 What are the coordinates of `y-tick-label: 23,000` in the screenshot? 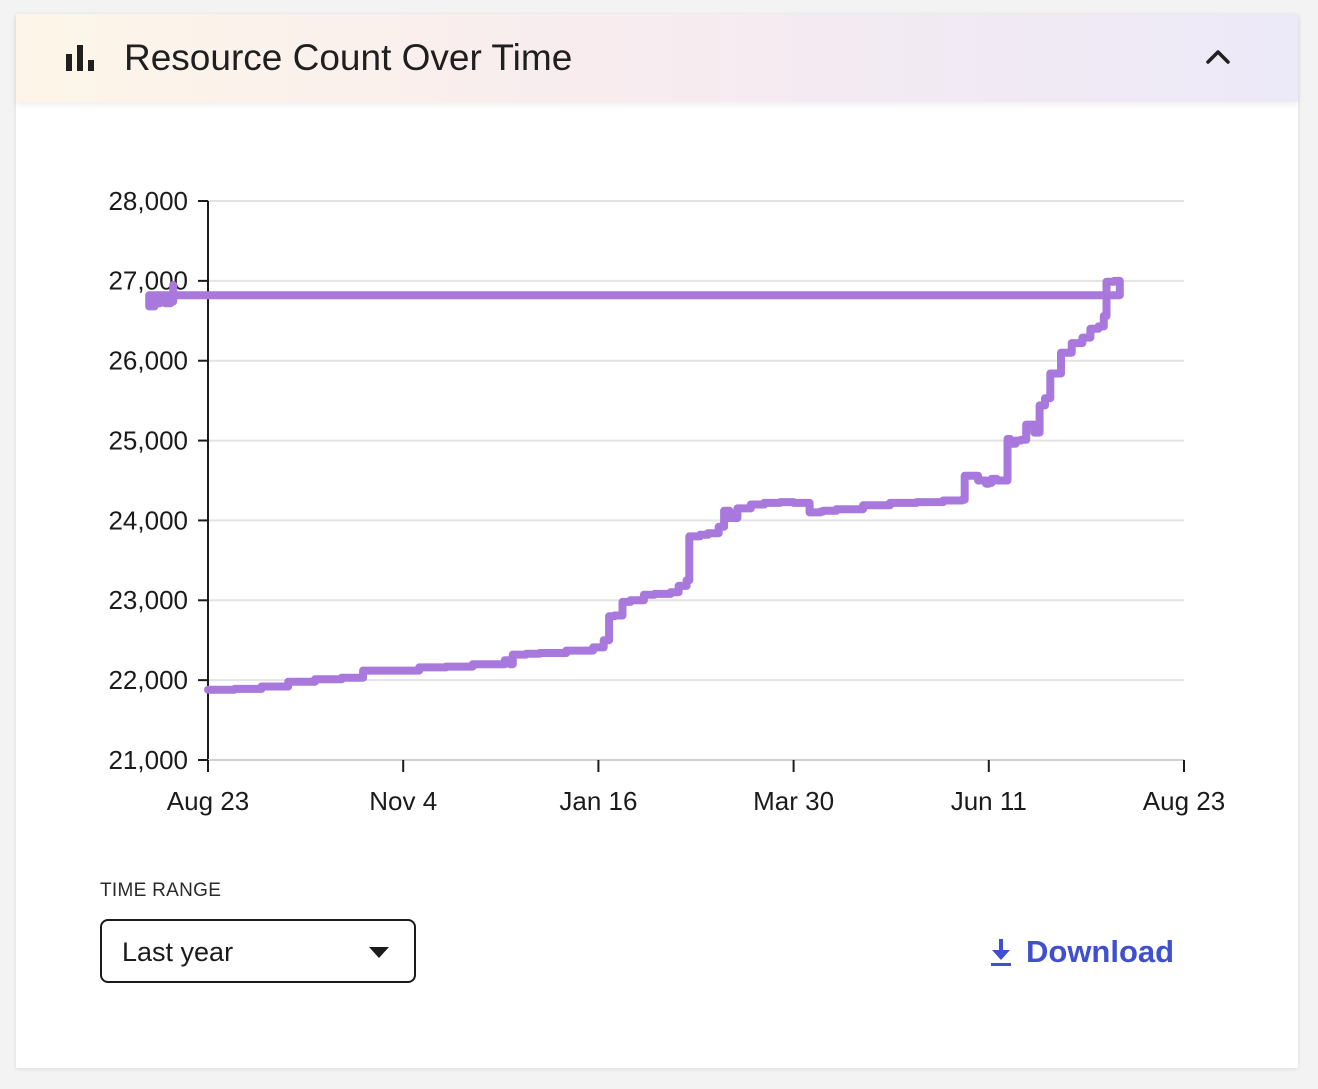 It's located at (148, 600).